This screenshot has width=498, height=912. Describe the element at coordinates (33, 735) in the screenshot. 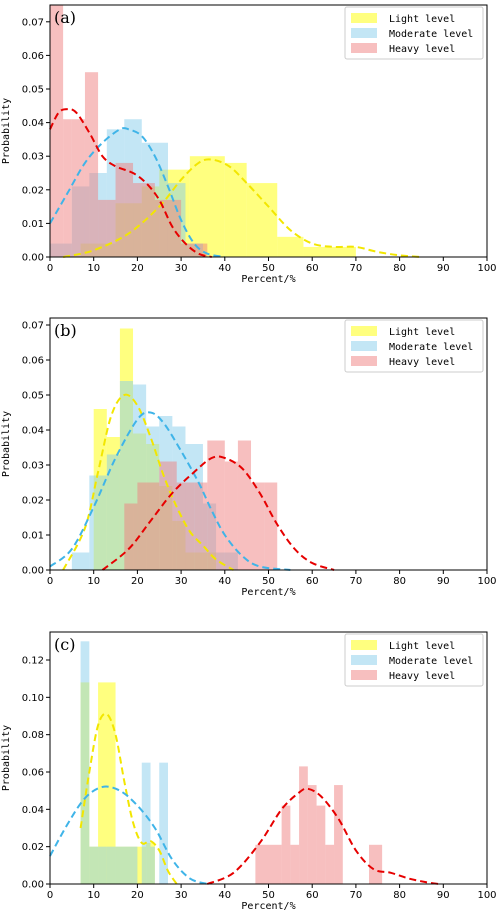

I see `y-tick-label: 0.08` at that location.